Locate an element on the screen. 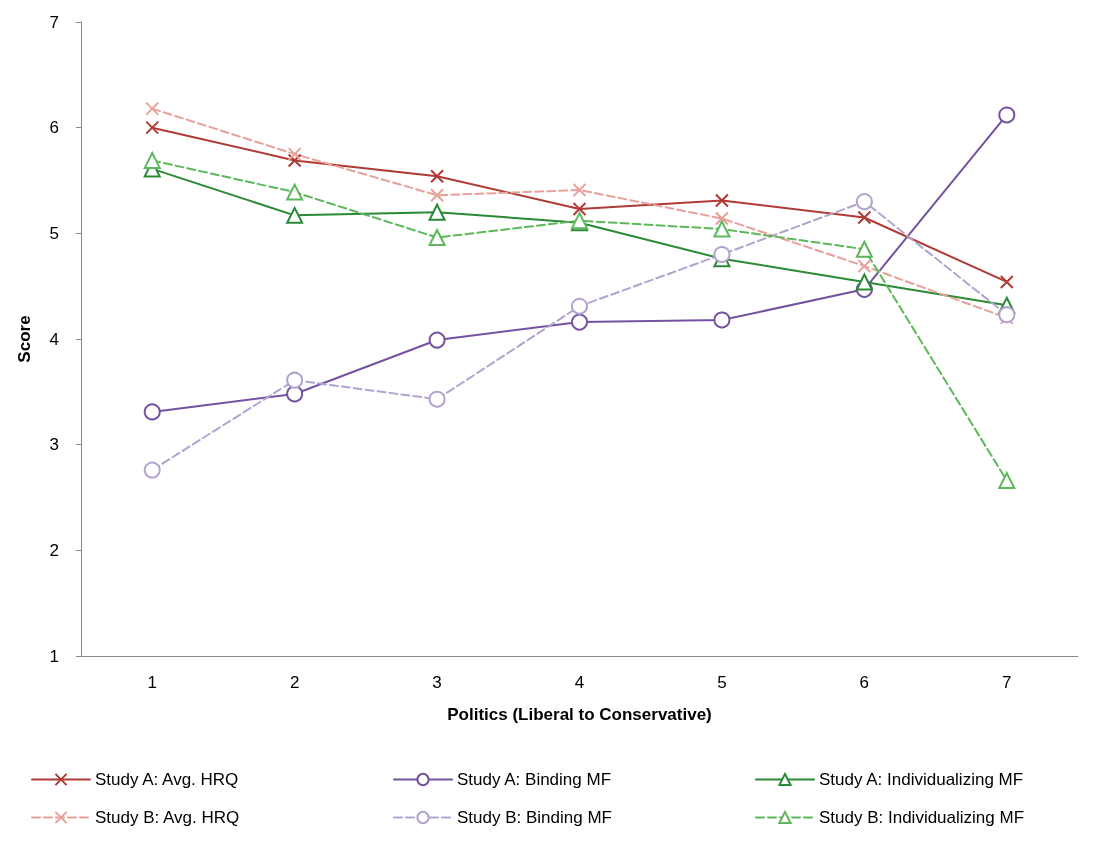  x-tick-label: 4 is located at coordinates (579, 682).